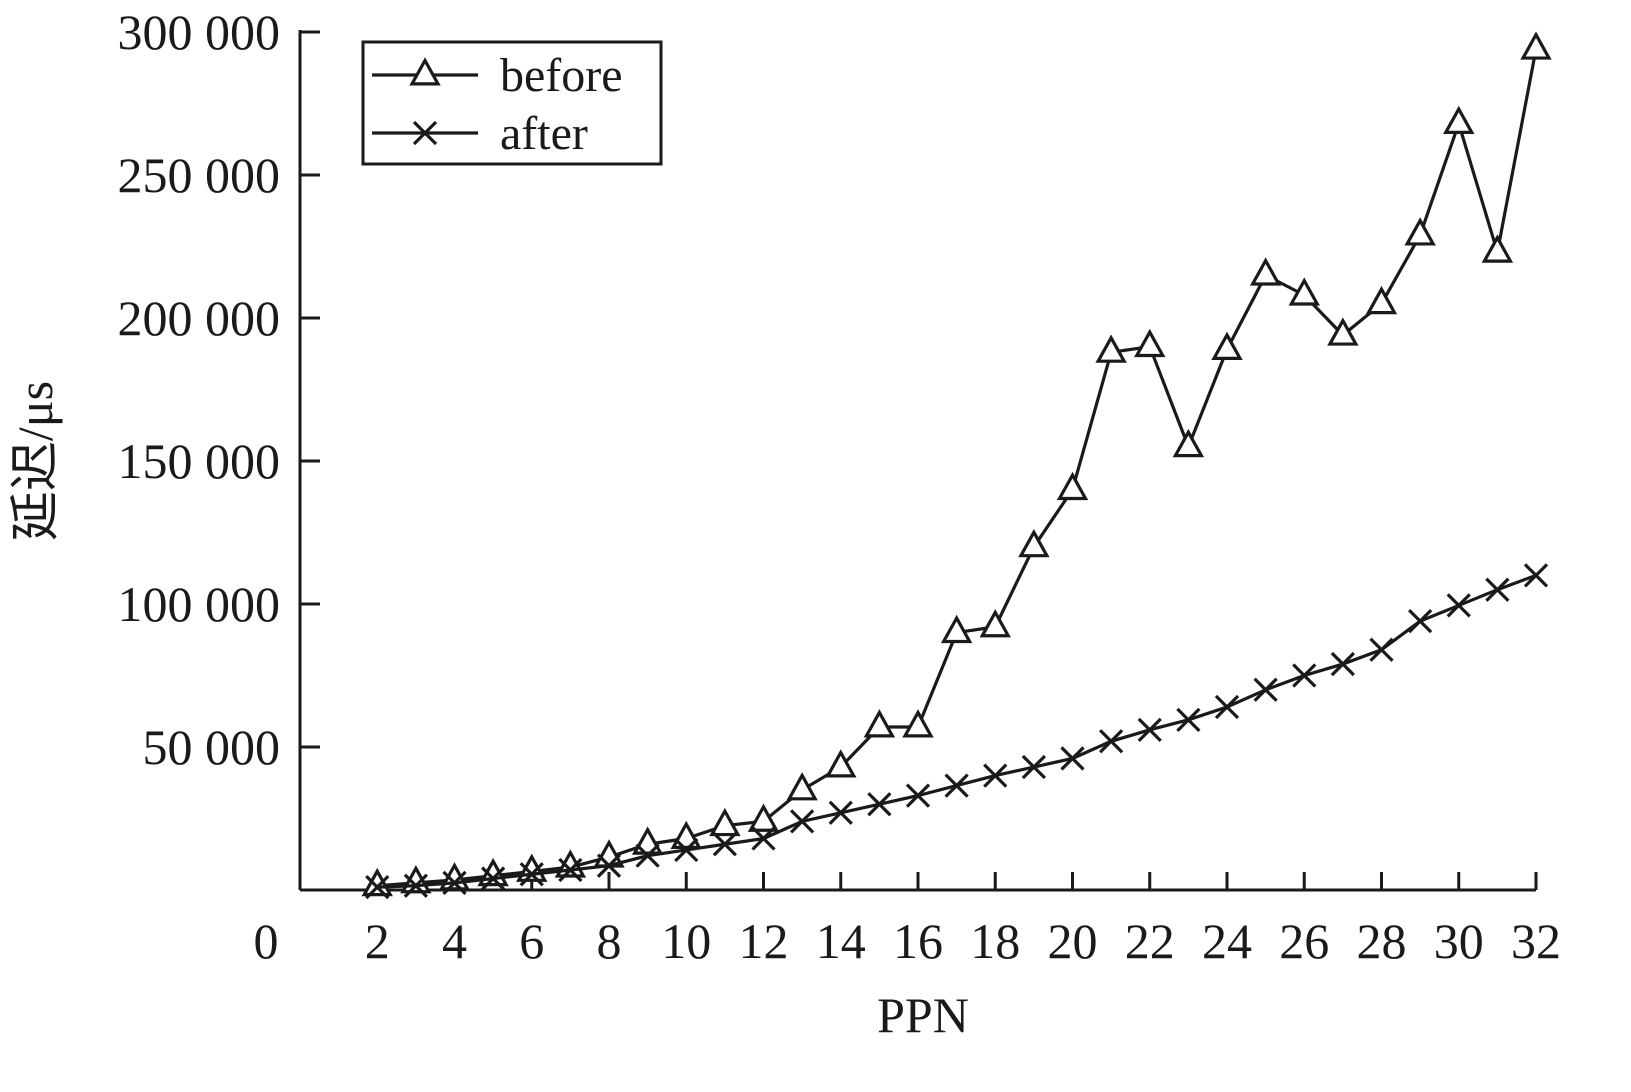  What do you see at coordinates (199, 461) in the screenshot?
I see `y-tick-label: 150 000` at bounding box center [199, 461].